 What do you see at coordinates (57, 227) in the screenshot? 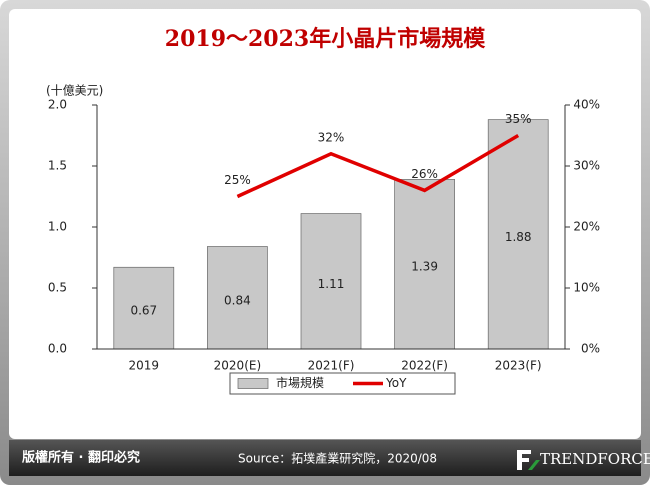
I see `y-tick-label: 1.0` at bounding box center [57, 227].